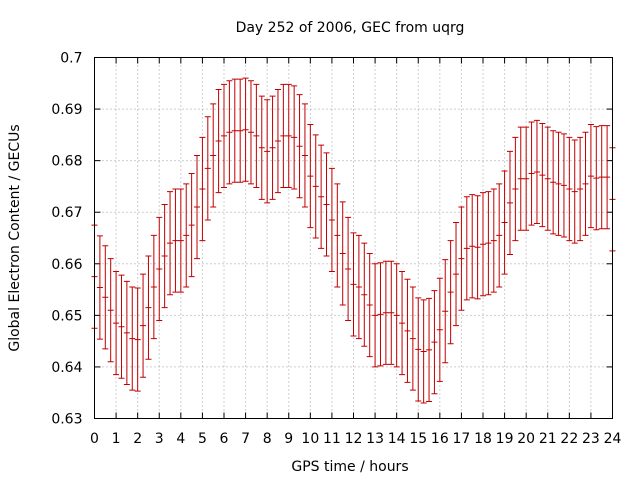 This screenshot has width=640, height=480. I want to click on x-tick-label: 11, so click(332, 439).